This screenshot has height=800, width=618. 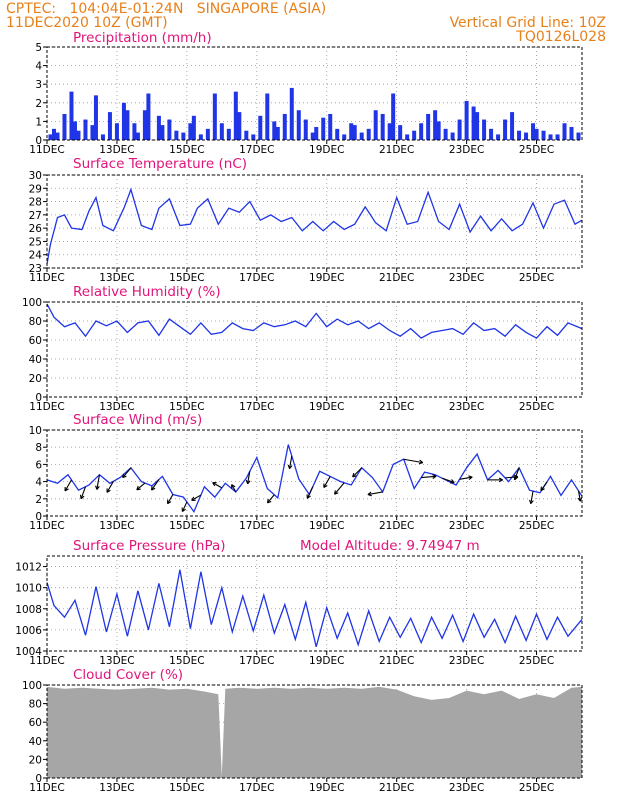 What do you see at coordinates (38, 48) in the screenshot?
I see `y-tick-label: 5` at bounding box center [38, 48].